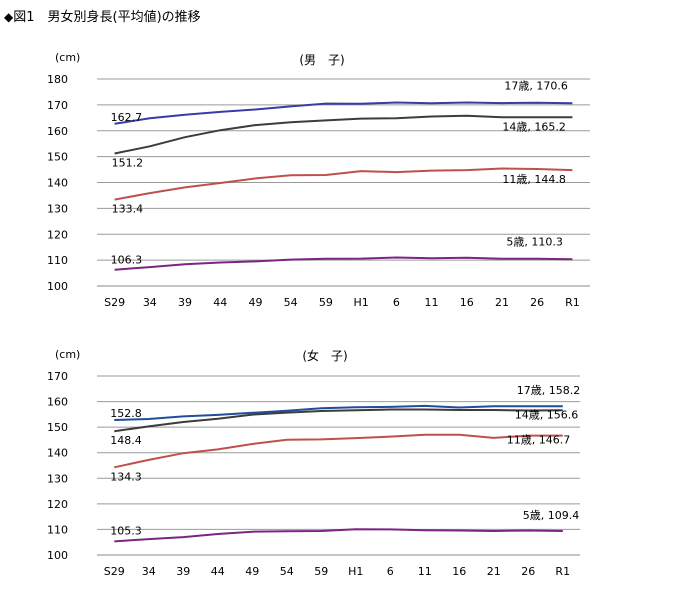 This screenshot has height=598, width=676. Describe the element at coordinates (321, 571) in the screenshot. I see `female-x-tick-label: 59` at that location.